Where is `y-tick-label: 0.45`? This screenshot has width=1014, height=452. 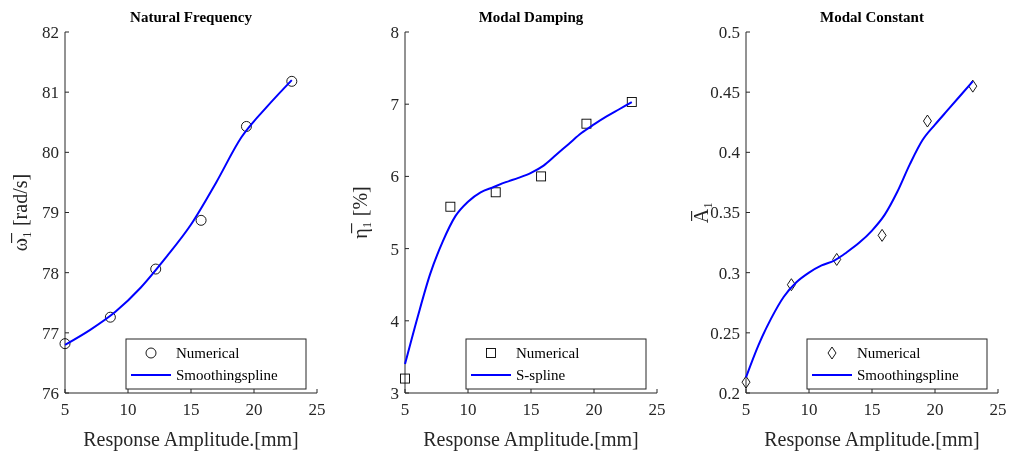
y-tick-label: 0.45 is located at coordinates (725, 93).